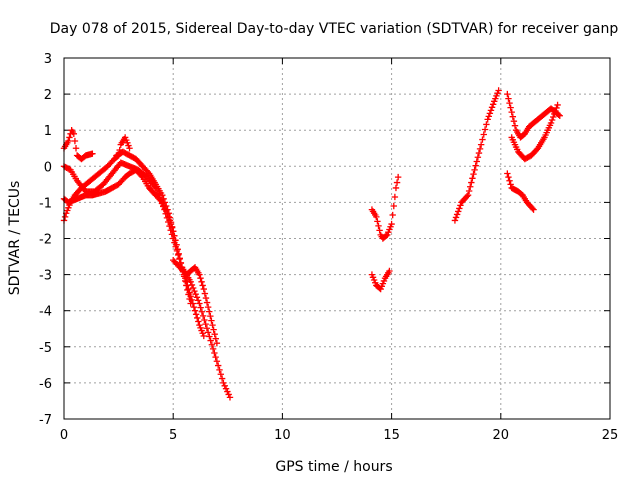  What do you see at coordinates (45, 384) in the screenshot?
I see `y-tick-label: -6` at bounding box center [45, 384].